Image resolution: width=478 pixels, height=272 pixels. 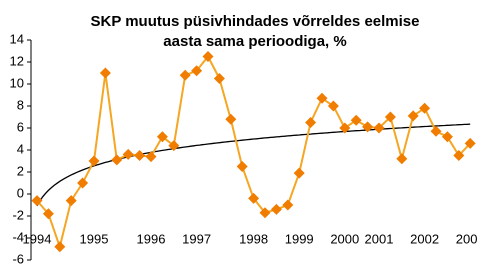 I want to click on y-tick-label: -4, so click(x=18, y=236).